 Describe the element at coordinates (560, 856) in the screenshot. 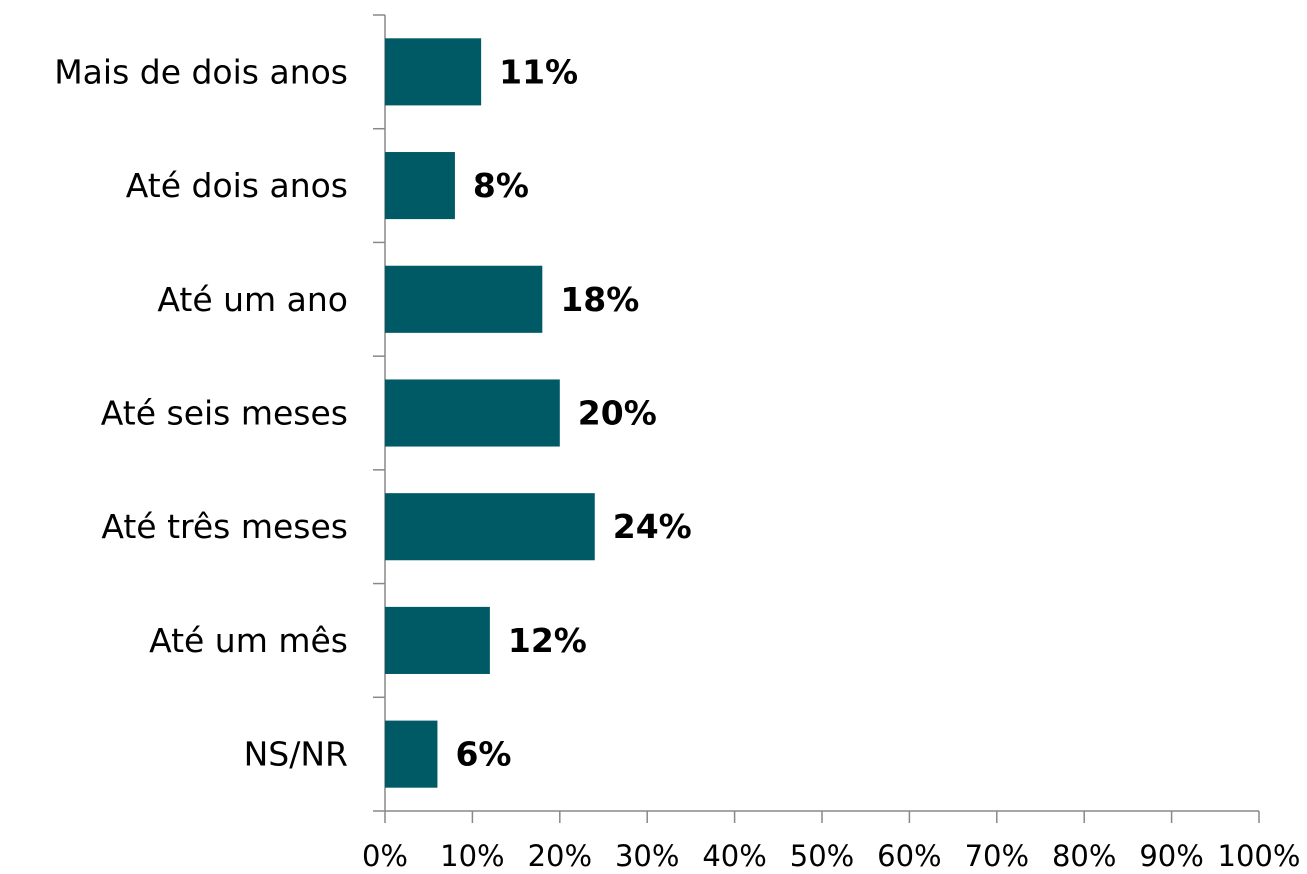

I see `x-tick-label: 20%` at that location.